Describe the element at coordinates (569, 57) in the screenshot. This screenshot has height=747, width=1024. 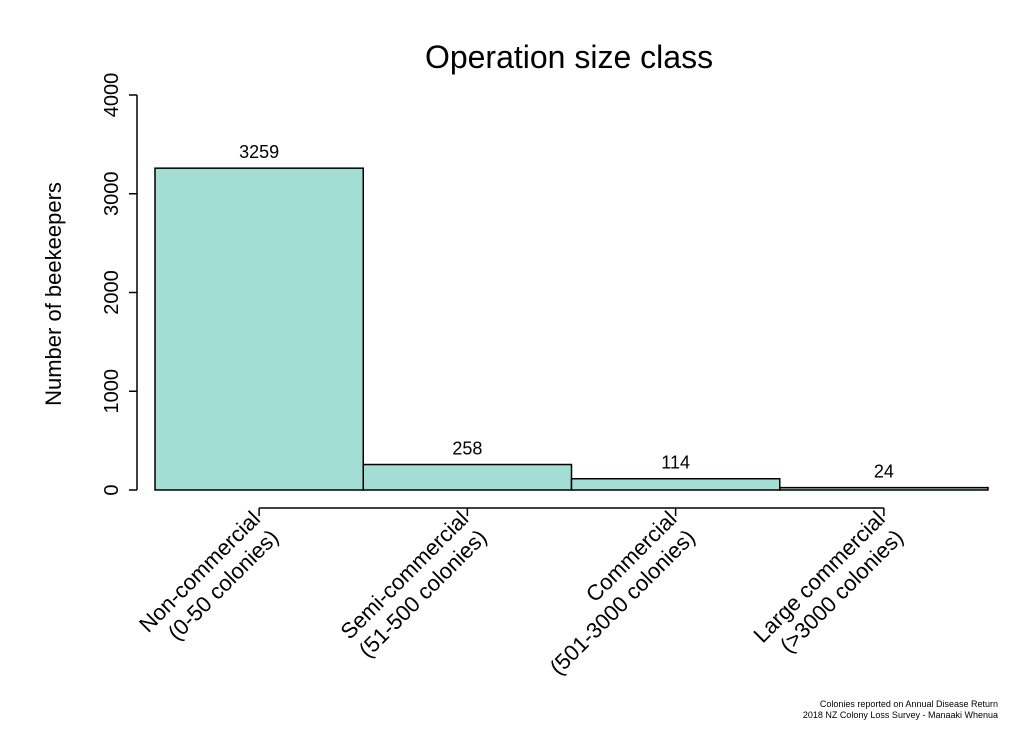
I see `chart-title: Operation size class` at that location.